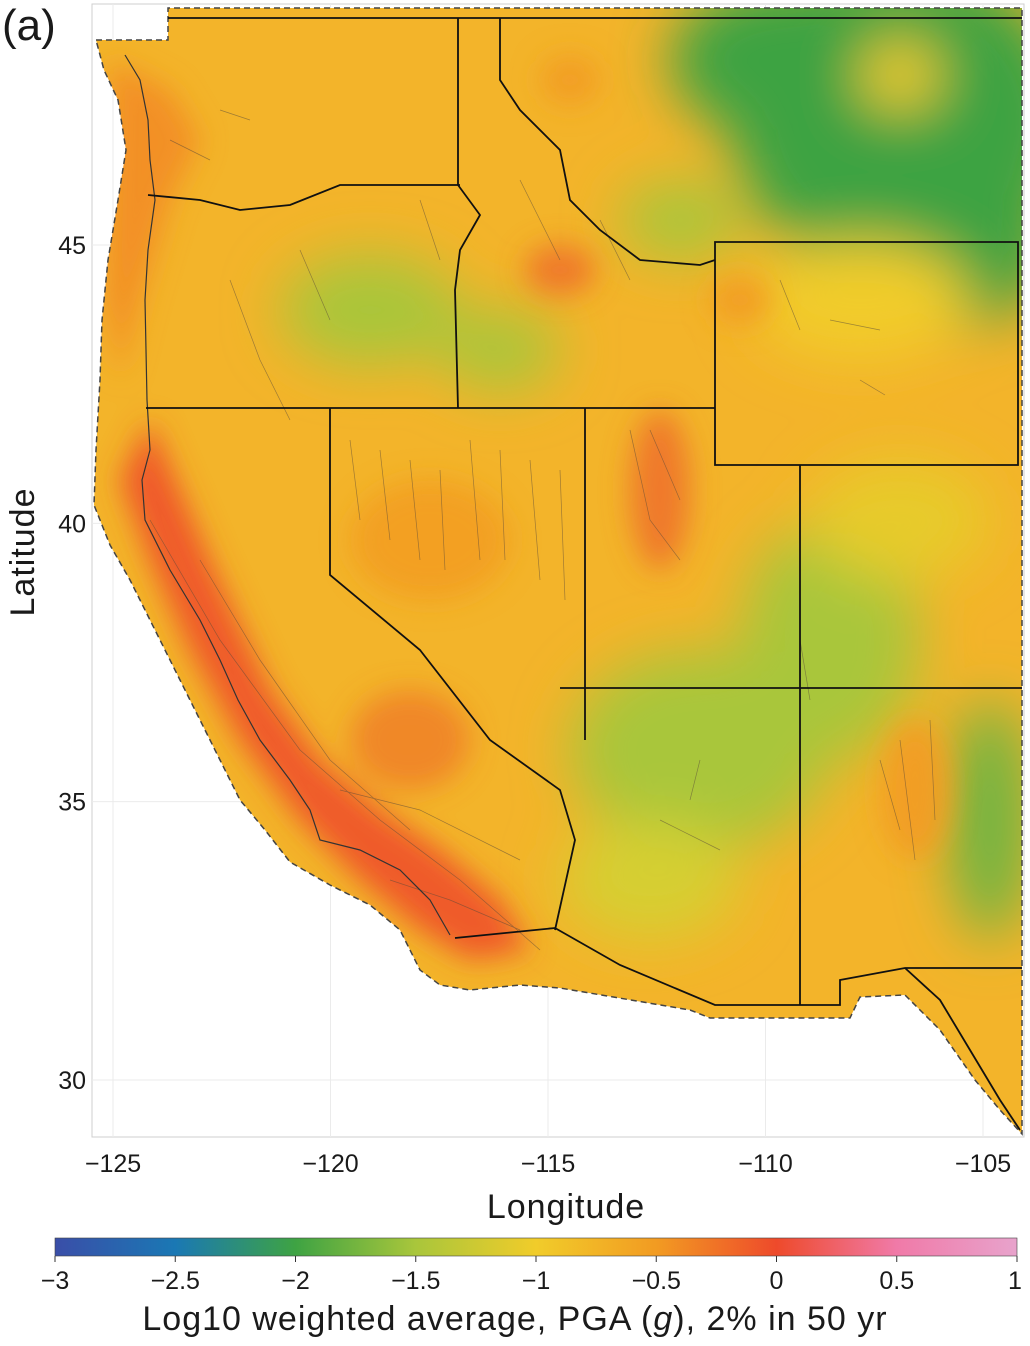 This screenshot has height=1346, width=1030. I want to click on colorbar-tick-label: −2, so click(295, 1281).